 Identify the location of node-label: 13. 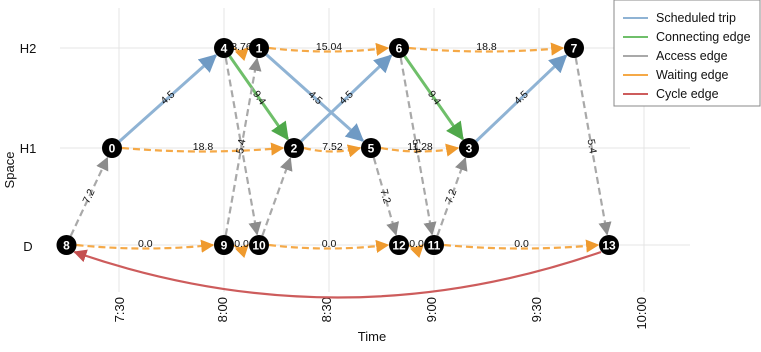
(609, 246).